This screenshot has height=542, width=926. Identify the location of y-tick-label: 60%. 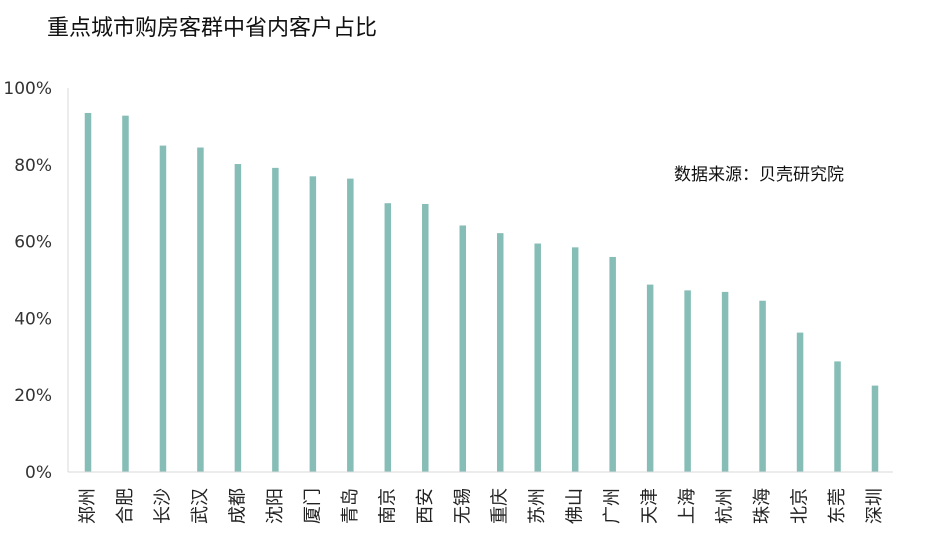
(33, 243).